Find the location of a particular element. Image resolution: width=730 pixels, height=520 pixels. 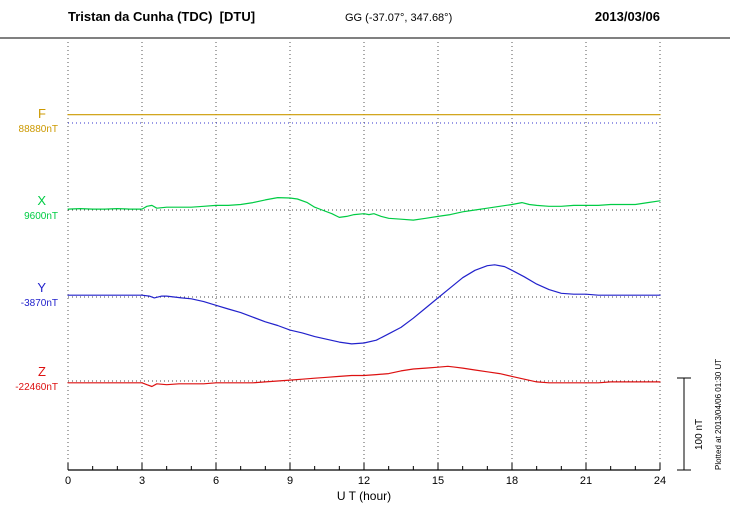

series-baseline-value-F: 88880nT is located at coordinates (38, 129).